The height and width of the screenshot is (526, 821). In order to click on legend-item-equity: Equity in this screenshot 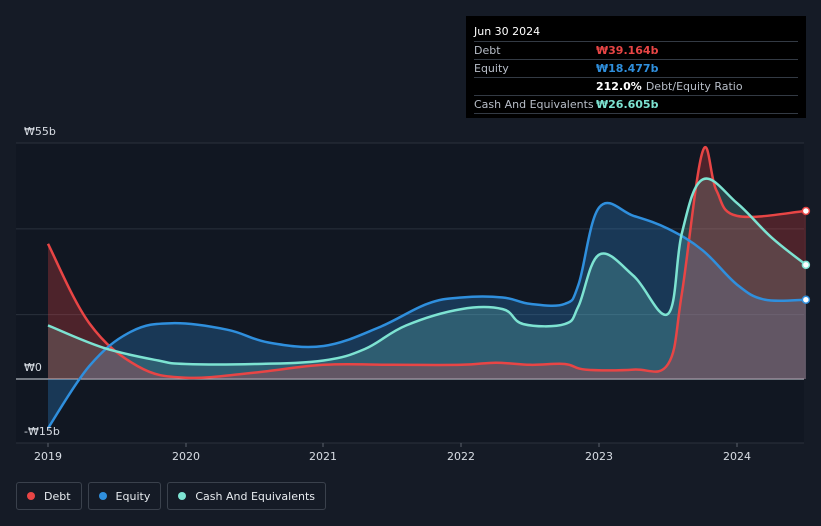, I will do `click(124, 496)`.